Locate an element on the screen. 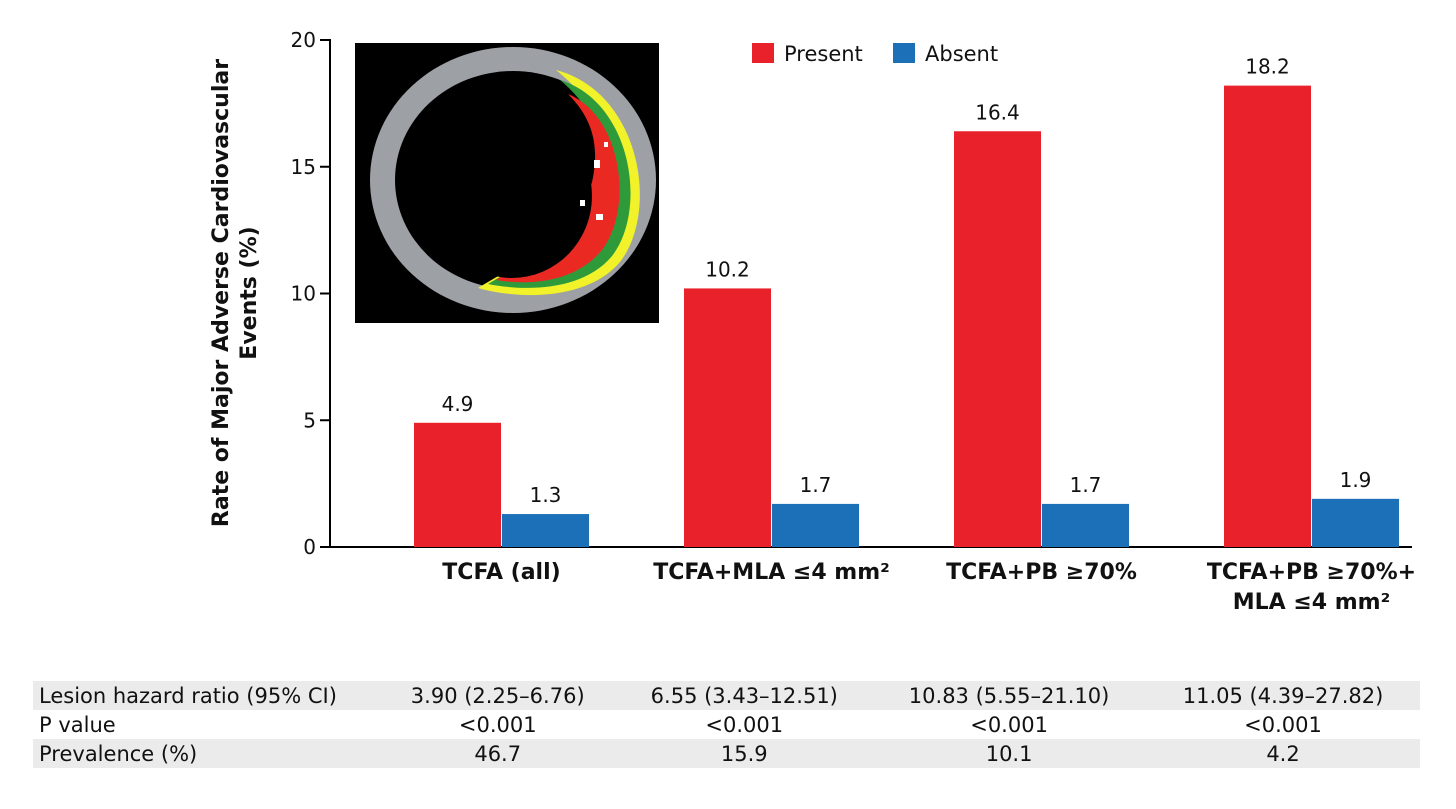 Image resolution: width=1456 pixels, height=809 pixels. legend-swatch-absent is located at coordinates (904, 53).